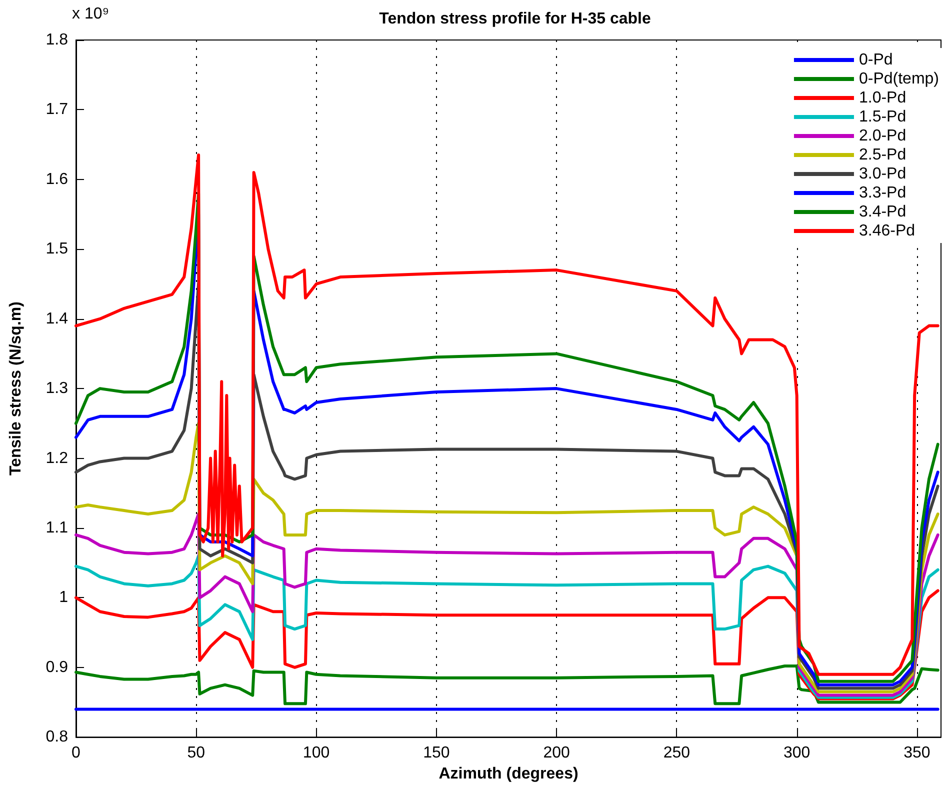 This screenshot has height=787, width=949. What do you see at coordinates (882, 174) in the screenshot?
I see `legend-label: 3.0-Pd` at bounding box center [882, 174].